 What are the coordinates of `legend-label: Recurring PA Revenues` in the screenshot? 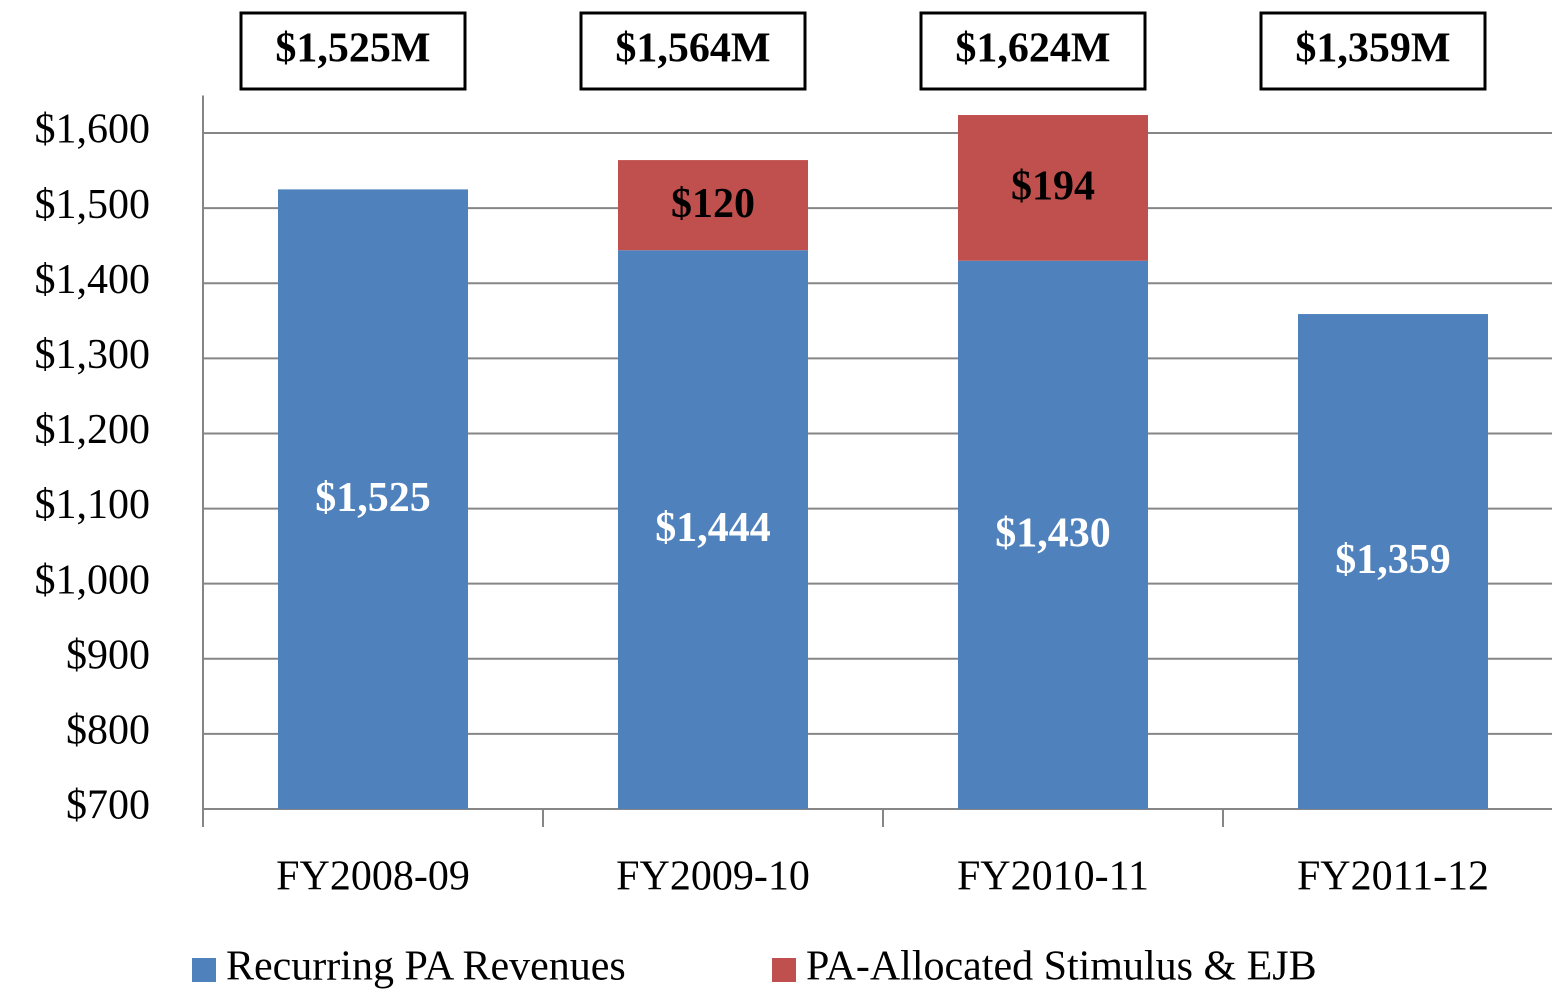 It's located at (426, 967).